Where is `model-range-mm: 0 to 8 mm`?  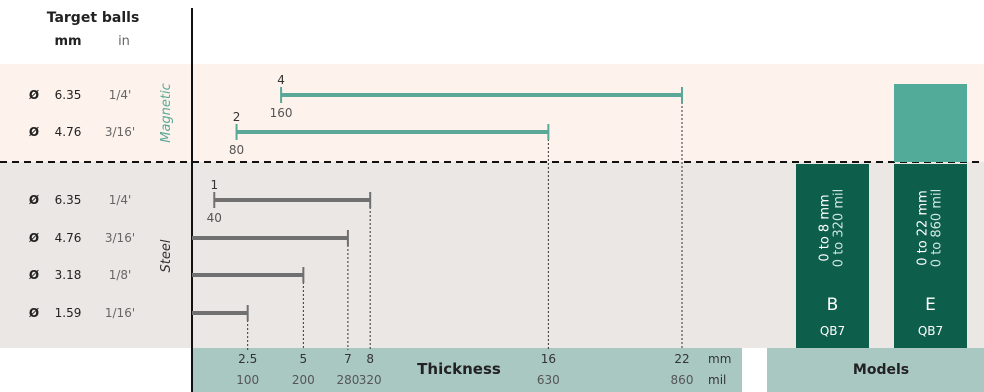
model-range-mm: 0 to 8 mm is located at coordinates (825, 227).